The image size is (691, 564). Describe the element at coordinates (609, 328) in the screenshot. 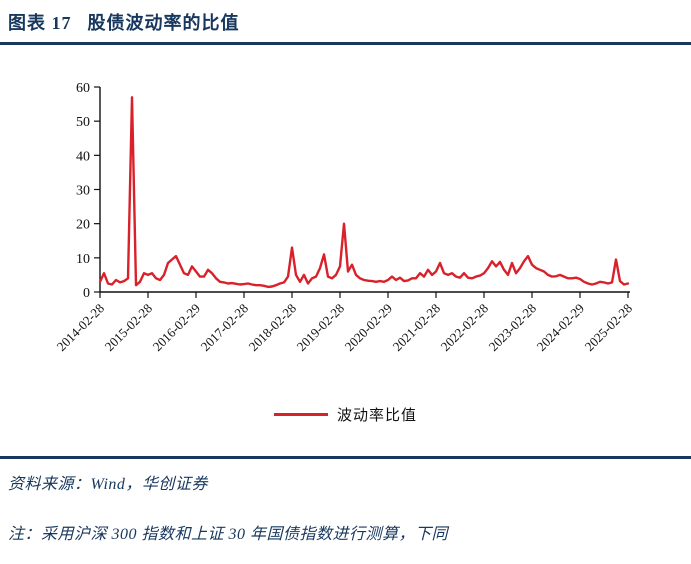

I see `x-axis-tick-label: 2025-02-28` at that location.